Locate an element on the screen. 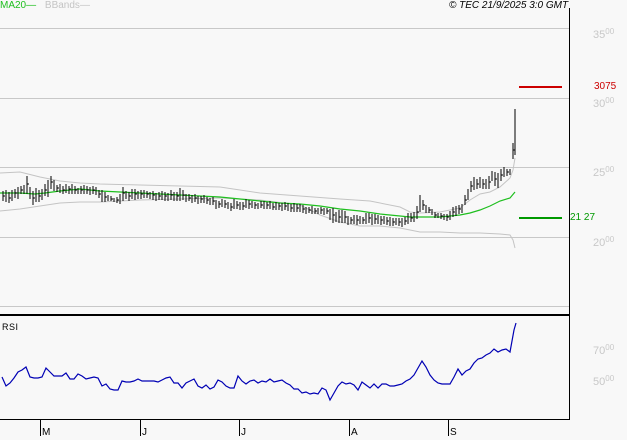 The height and width of the screenshot is (440, 627). price-label-3500: 3500 is located at coordinates (604, 34).